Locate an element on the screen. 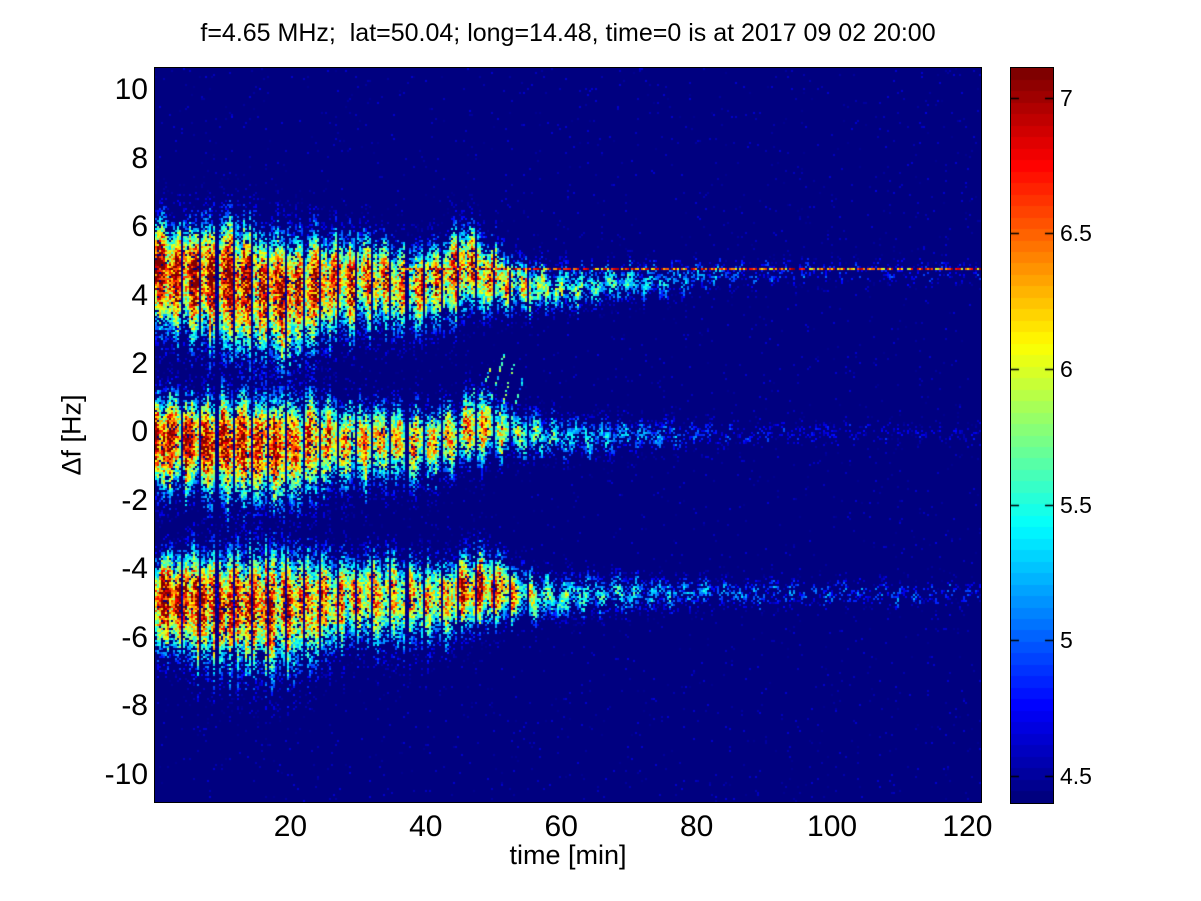 The height and width of the screenshot is (901, 1201). y-tick-label: -4 is located at coordinates (134, 569).